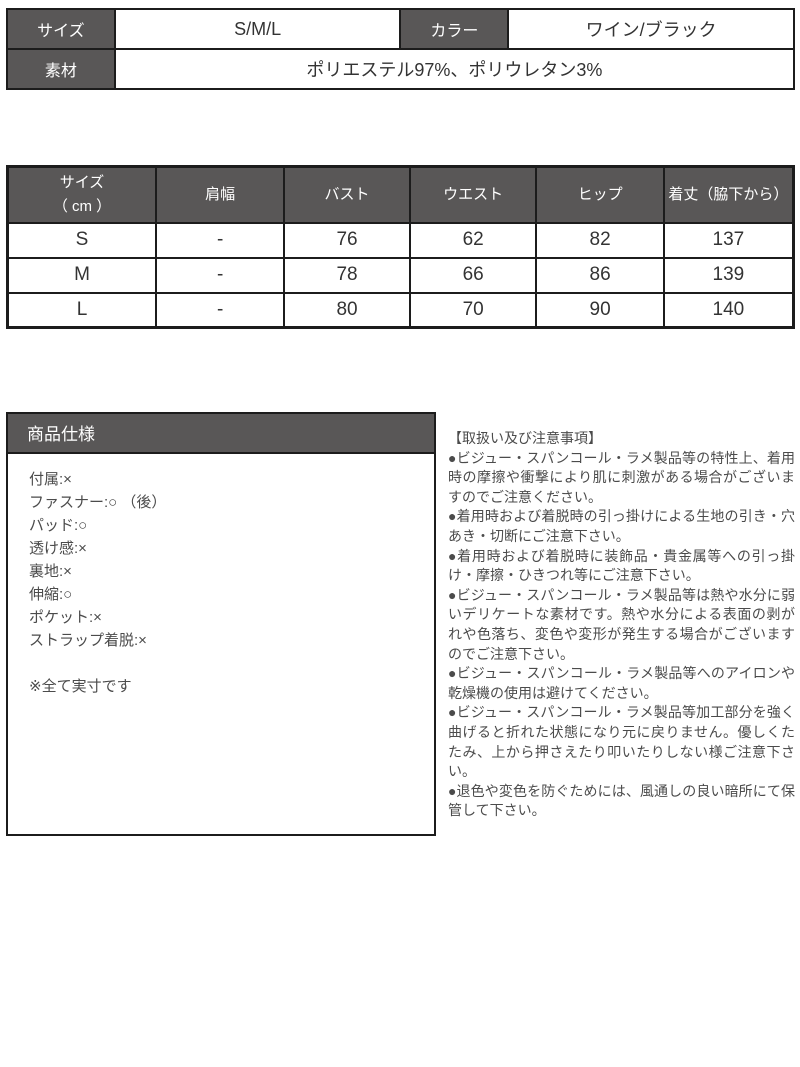  What do you see at coordinates (473, 275) in the screenshot?
I see `cell-waist: 66` at bounding box center [473, 275].